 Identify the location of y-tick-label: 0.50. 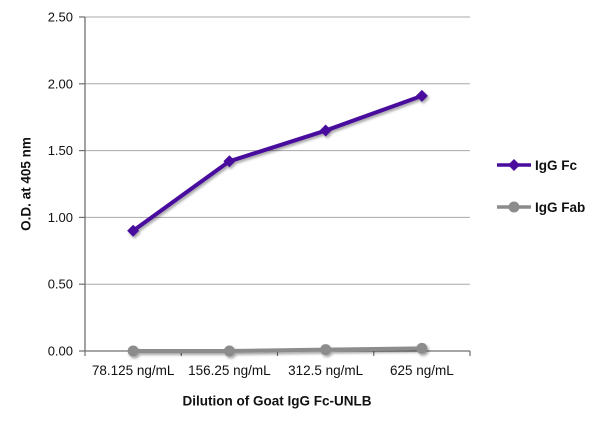
(60, 284).